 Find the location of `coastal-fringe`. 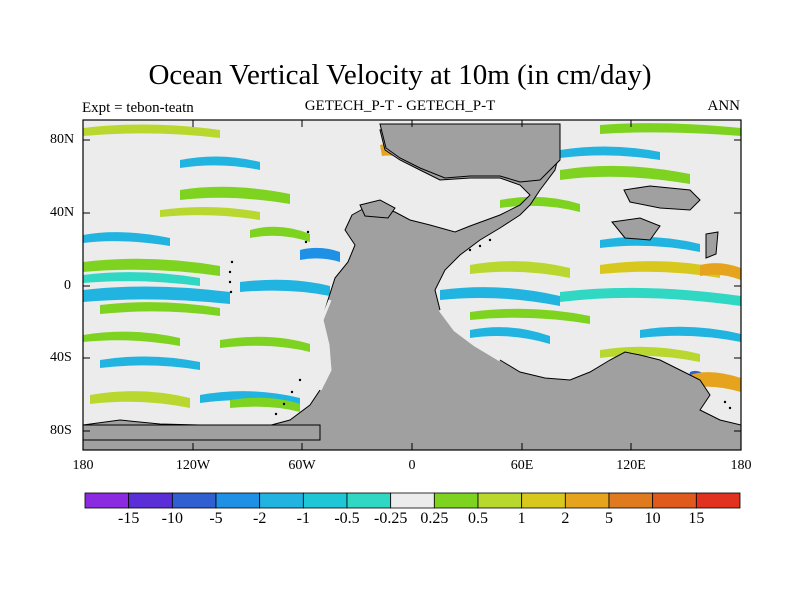

coastal-fringe is located at coordinates (409, 345).